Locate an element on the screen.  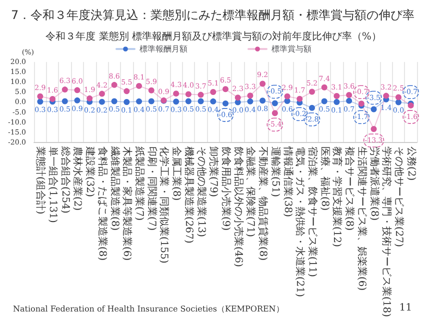
chart-subtitle: 令和３年度 業態別 標準報酬月額及び標準賞与額の対前年度比伸び率（%） is located at coordinates (214, 36).